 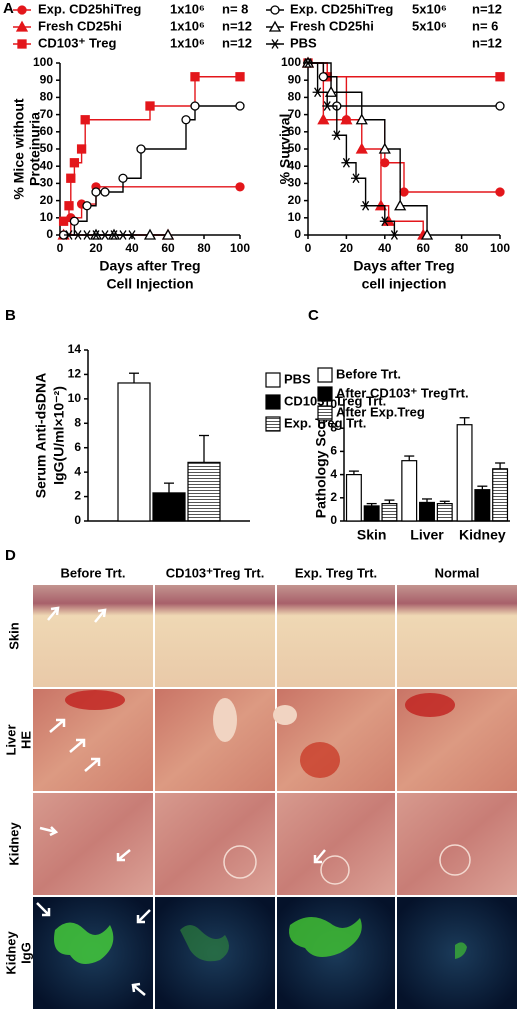 I want to click on column-header: Before Trt., so click(x=92, y=572).